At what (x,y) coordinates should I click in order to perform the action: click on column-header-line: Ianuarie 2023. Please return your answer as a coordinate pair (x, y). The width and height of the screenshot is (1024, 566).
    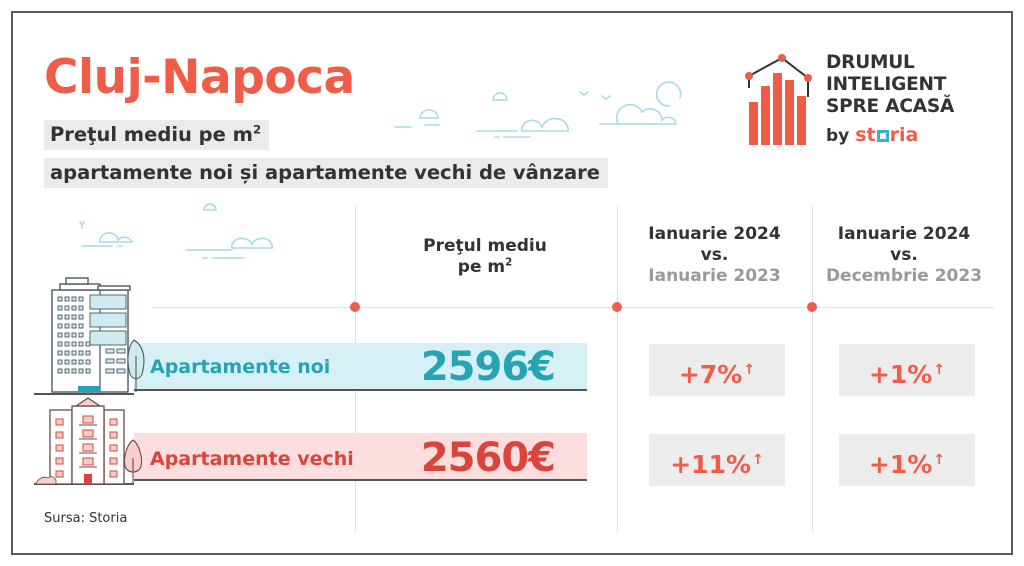
    Looking at the image, I should click on (714, 276).